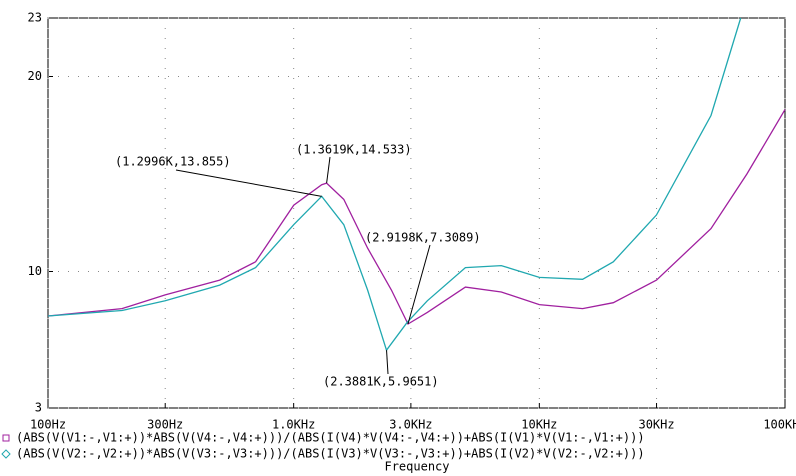  I want to click on x-axis-label: Frequency, so click(416, 467).